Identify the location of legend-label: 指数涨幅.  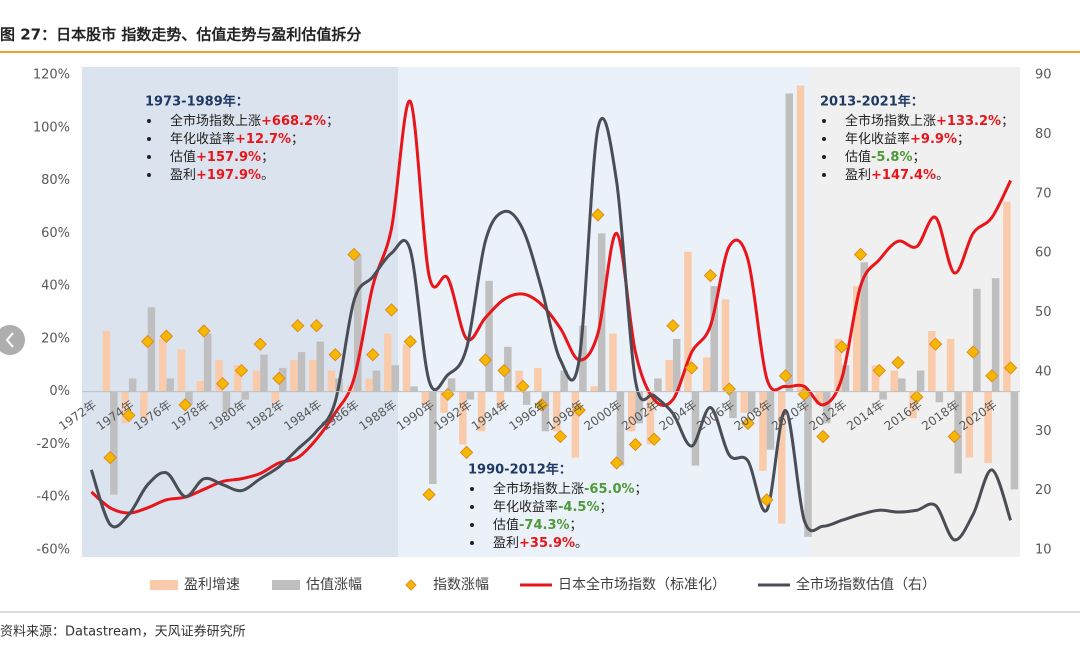
(461, 585).